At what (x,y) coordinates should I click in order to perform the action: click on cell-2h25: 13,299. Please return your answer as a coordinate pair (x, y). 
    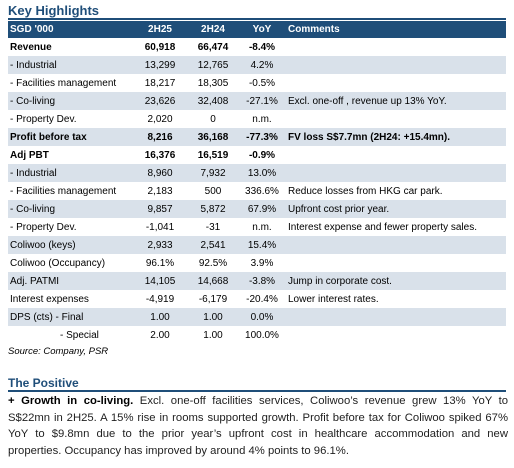
    Looking at the image, I should click on (160, 65).